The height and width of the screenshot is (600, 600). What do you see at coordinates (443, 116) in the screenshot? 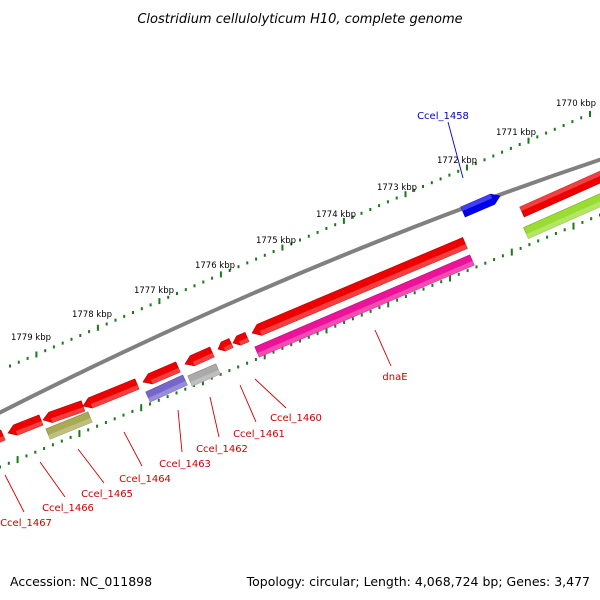
I see `gene-label-Ccel_1458: Ccel_1458` at bounding box center [443, 116].